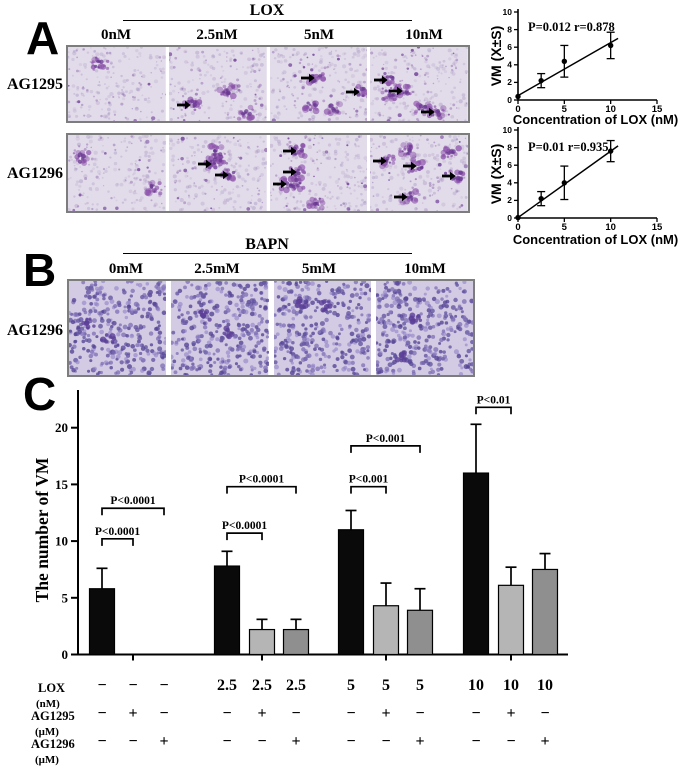 The image size is (681, 774). Describe the element at coordinates (509, 47) in the screenshot. I see `svg-text: 6` at that location.